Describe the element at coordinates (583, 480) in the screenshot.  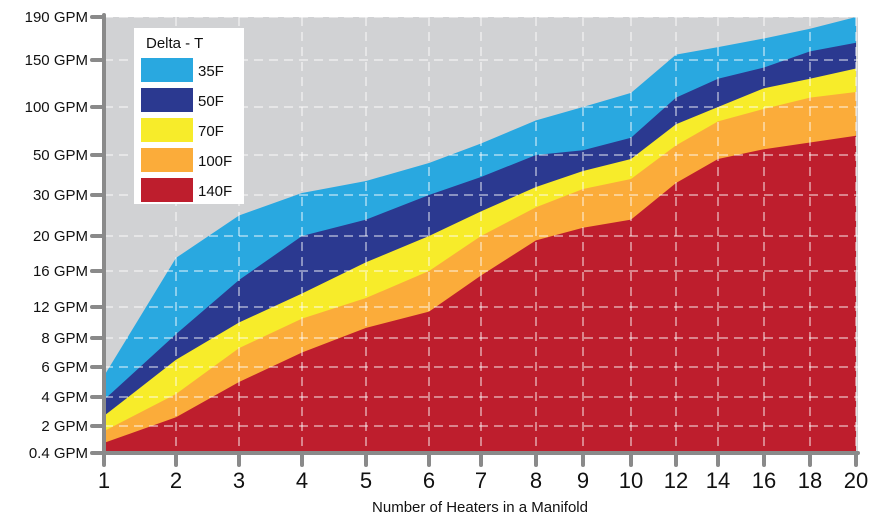
I see `x-tick-label: 9` at that location.